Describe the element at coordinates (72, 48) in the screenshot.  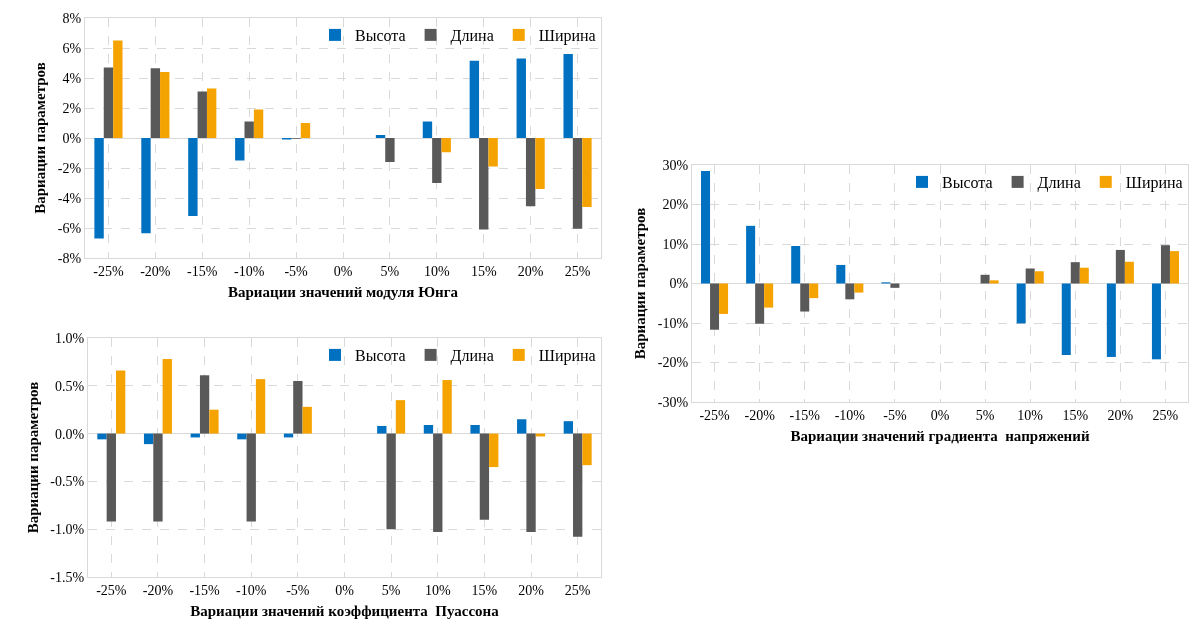
I see `y-tick-label: 6%` at that location.